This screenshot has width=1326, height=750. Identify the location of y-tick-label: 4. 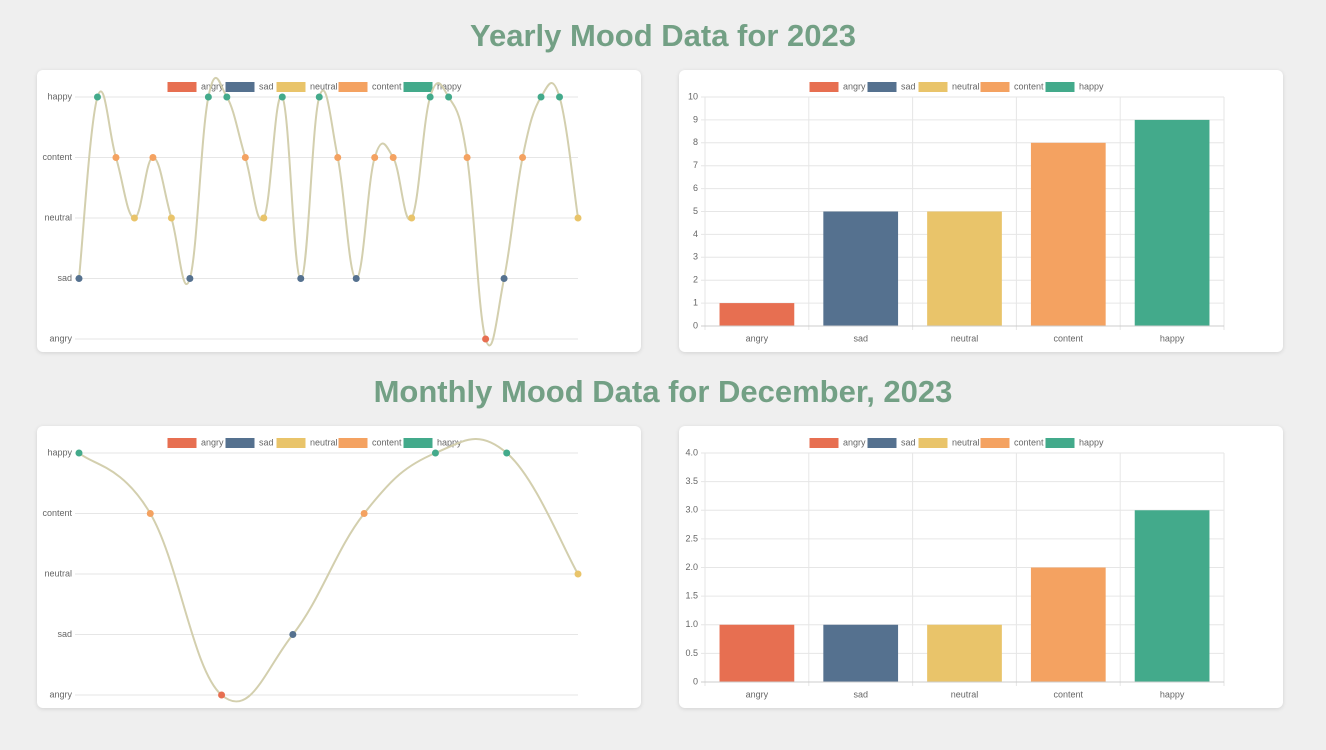
(695, 234).